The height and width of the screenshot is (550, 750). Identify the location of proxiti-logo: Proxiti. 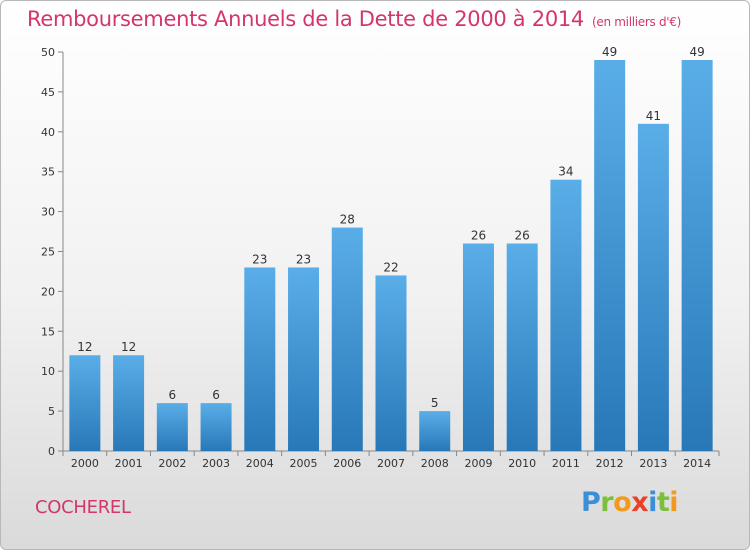
(630, 502).